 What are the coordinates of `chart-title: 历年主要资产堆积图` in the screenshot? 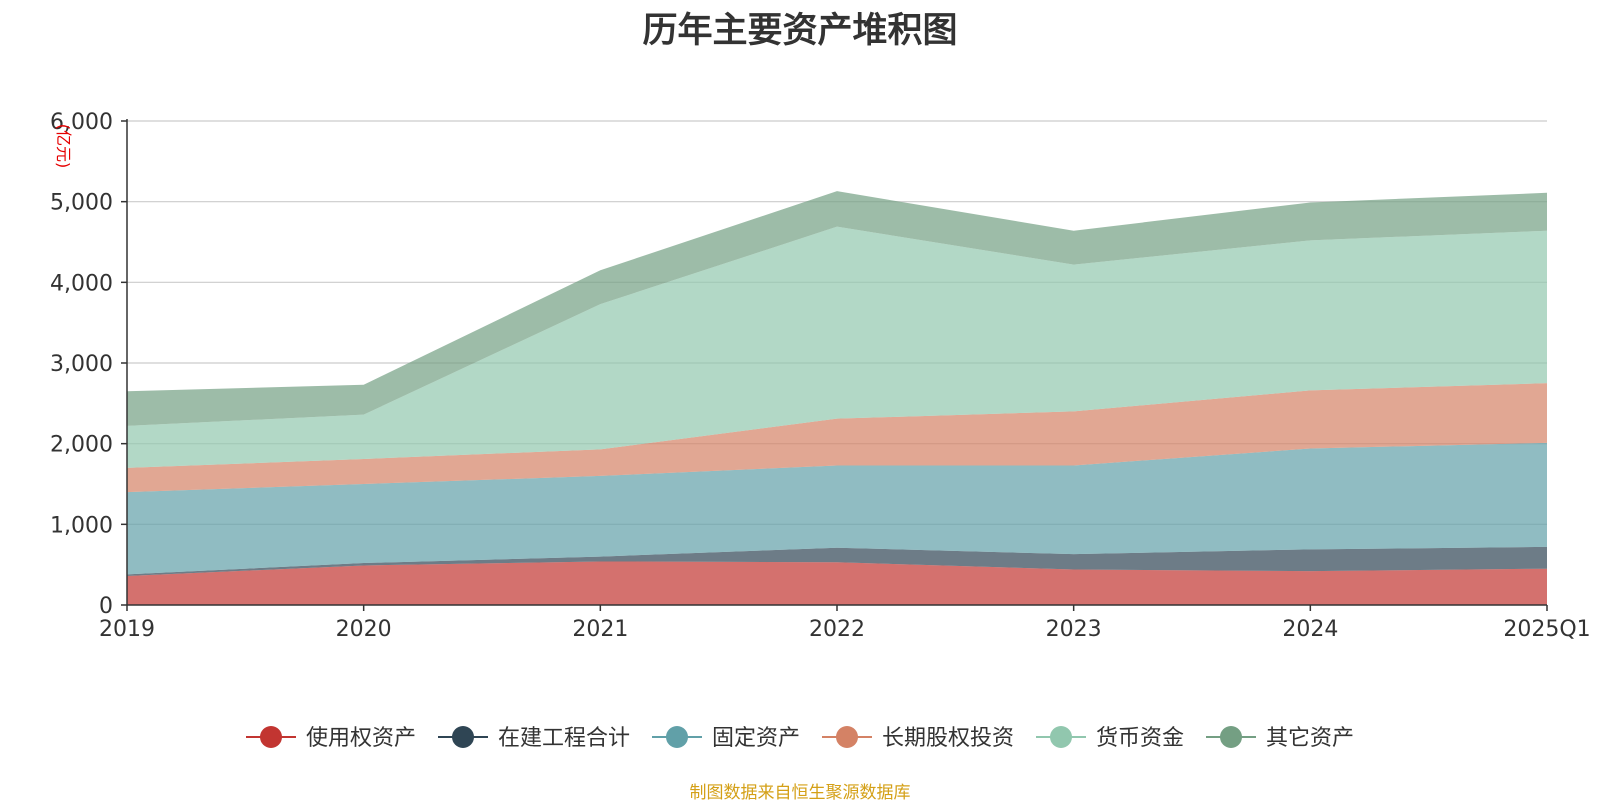 It's located at (800, 31).